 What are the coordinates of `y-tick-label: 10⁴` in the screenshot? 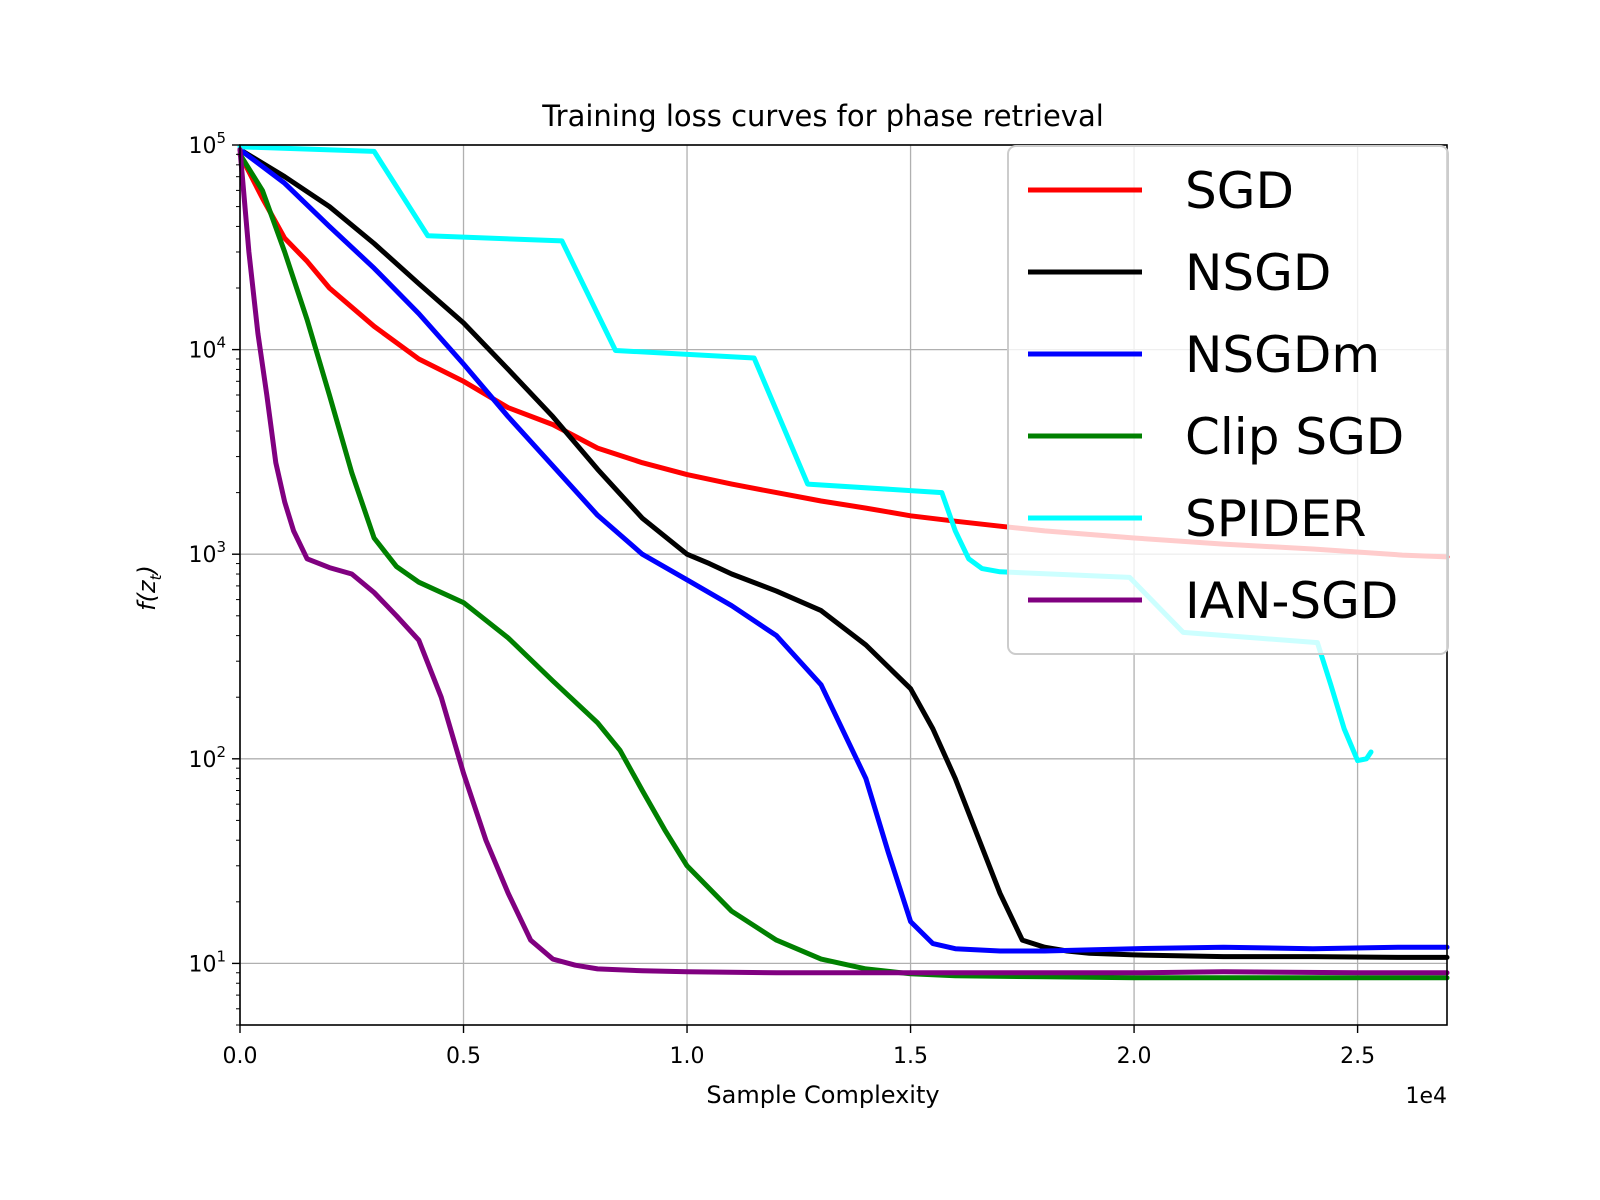 It's located at (207, 349).